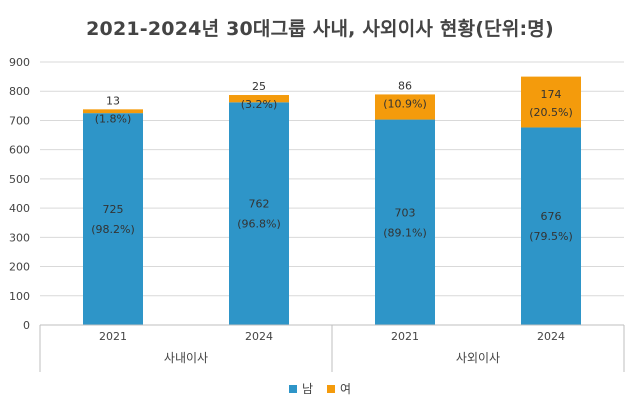 The height and width of the screenshot is (402, 640). Describe the element at coordinates (405, 232) in the screenshot. I see `data-label-male-pct-2: (89.1%)` at that location.